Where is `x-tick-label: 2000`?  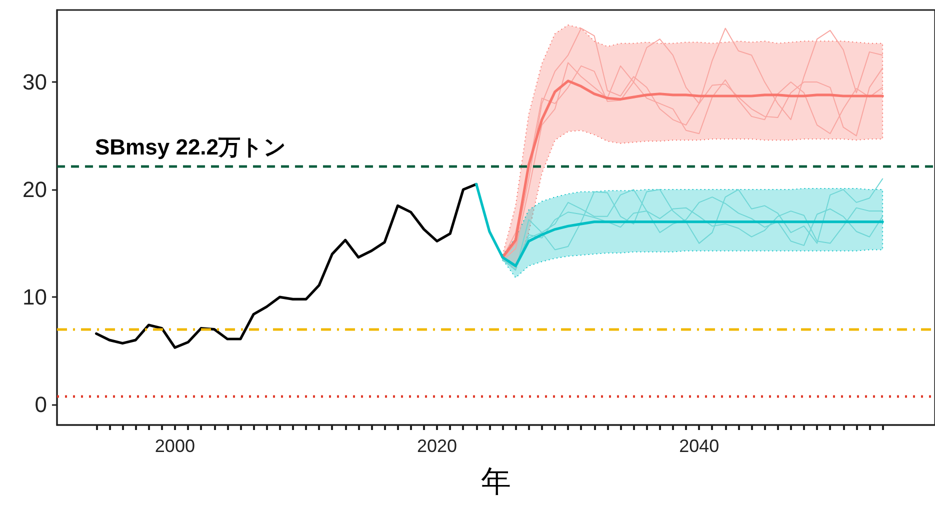
x-tick-label: 2000 is located at coordinates (174, 446).